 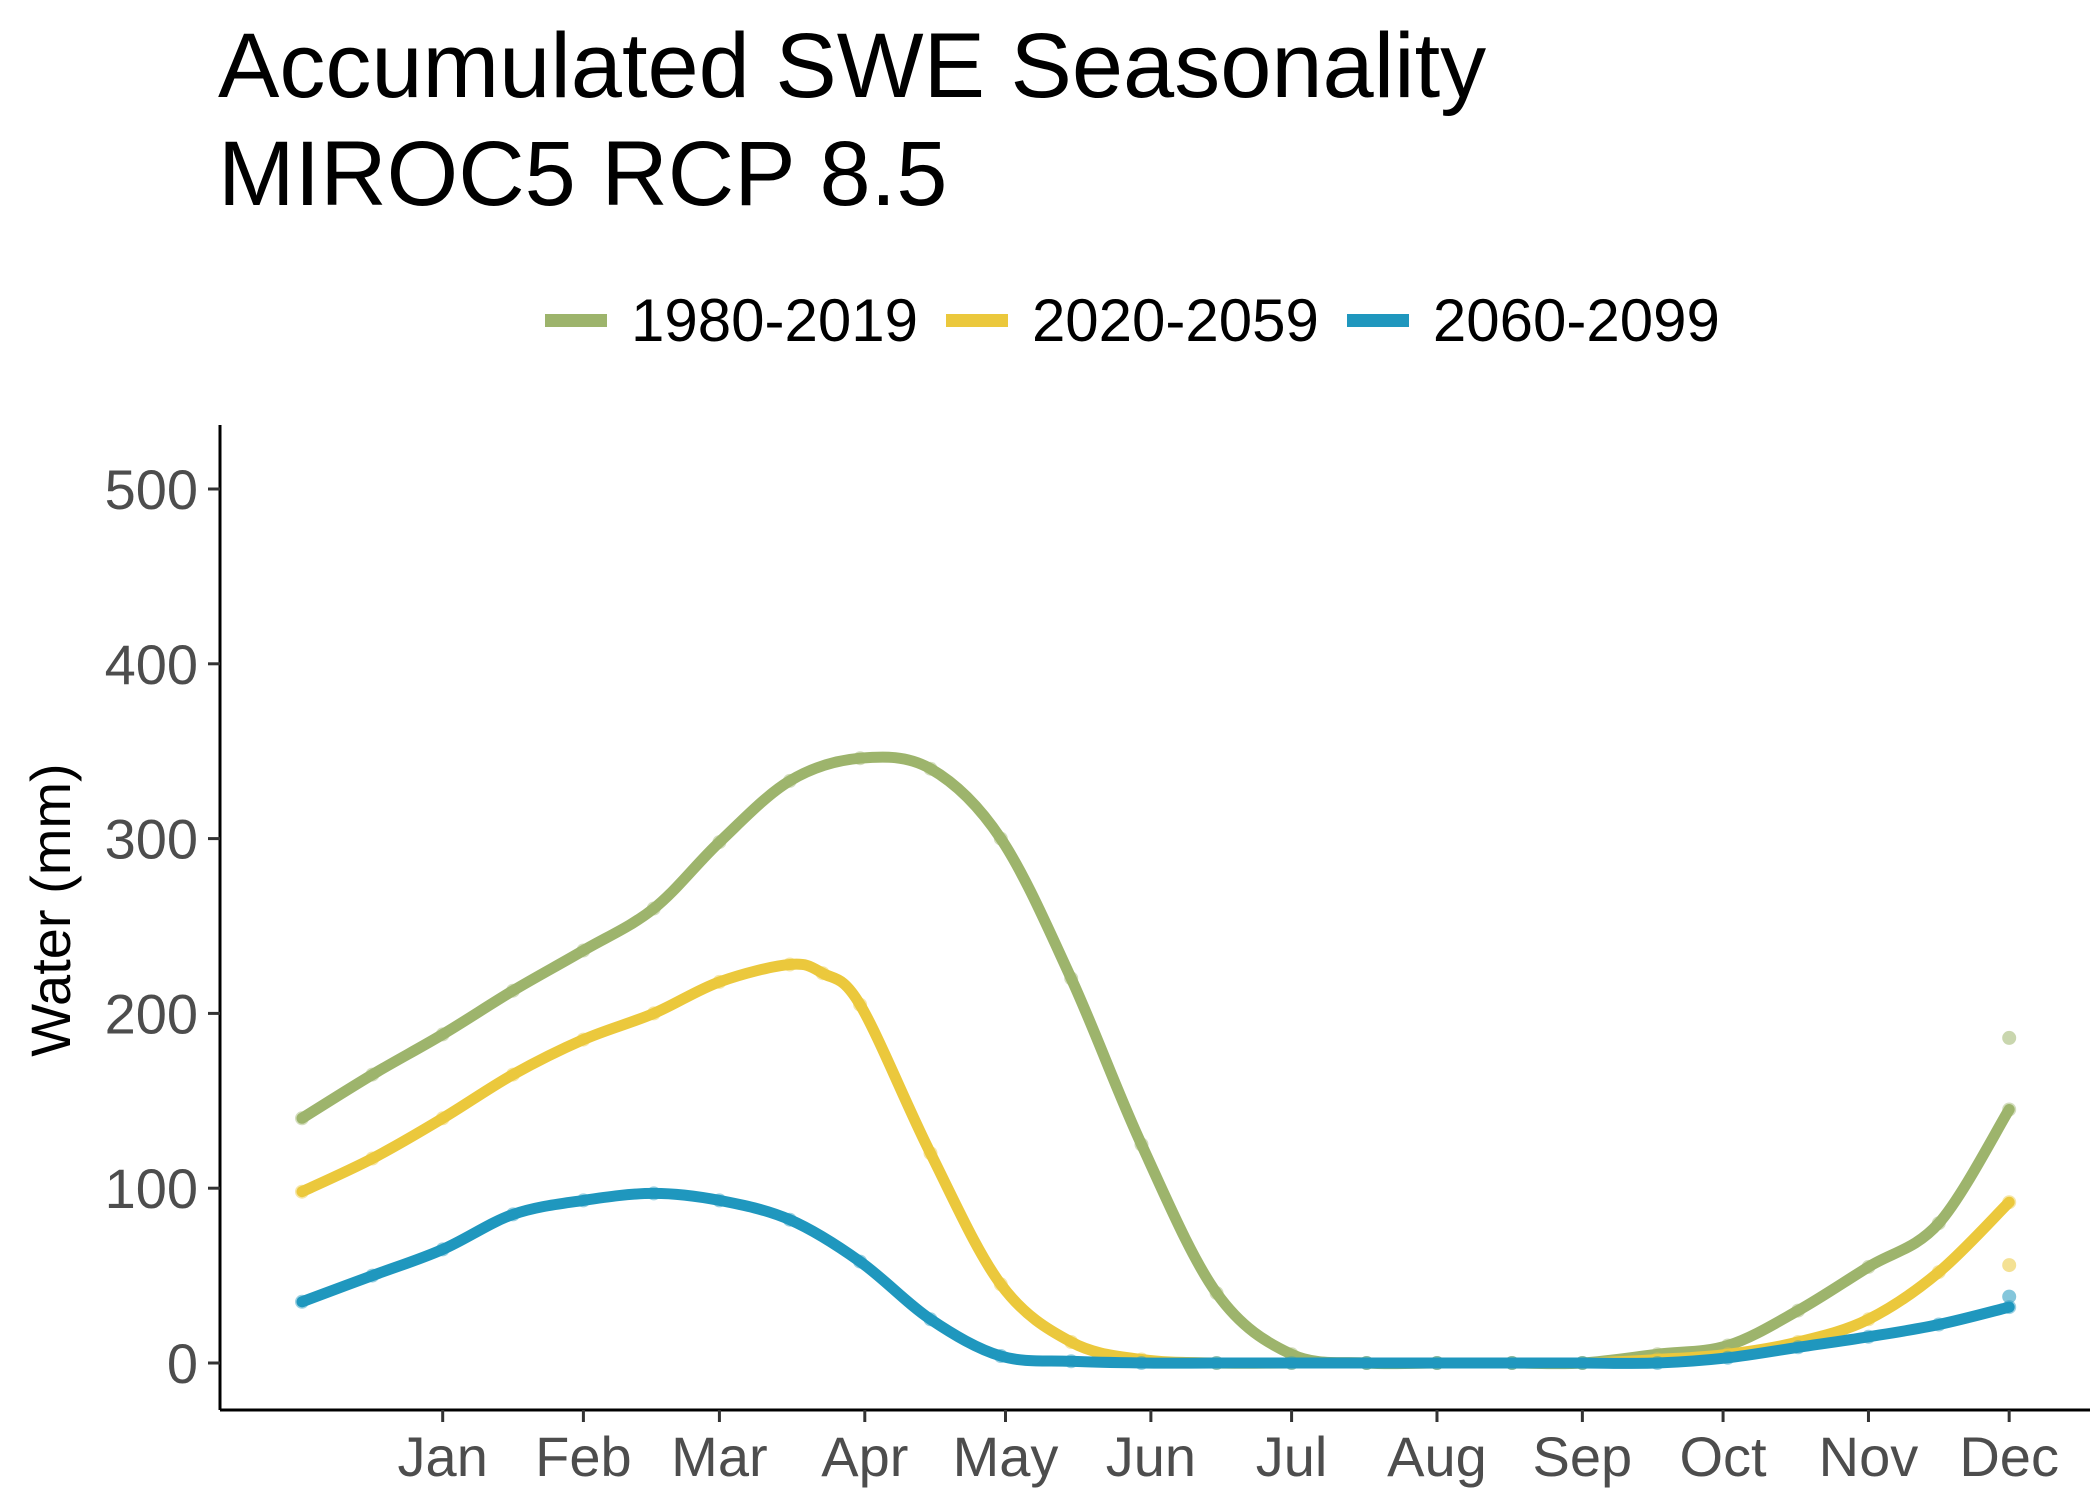 I want to click on legend-label-2: 2020-2059, so click(x=1175, y=320).